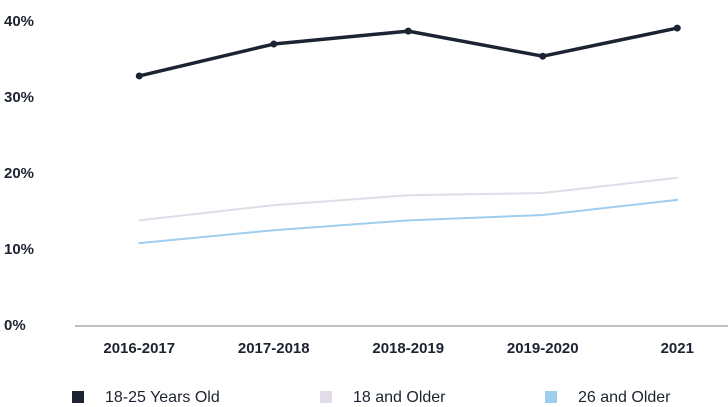 This screenshot has height=407, width=728. What do you see at coordinates (274, 348) in the screenshot?
I see `x-tick-label: 2017-2018` at bounding box center [274, 348].